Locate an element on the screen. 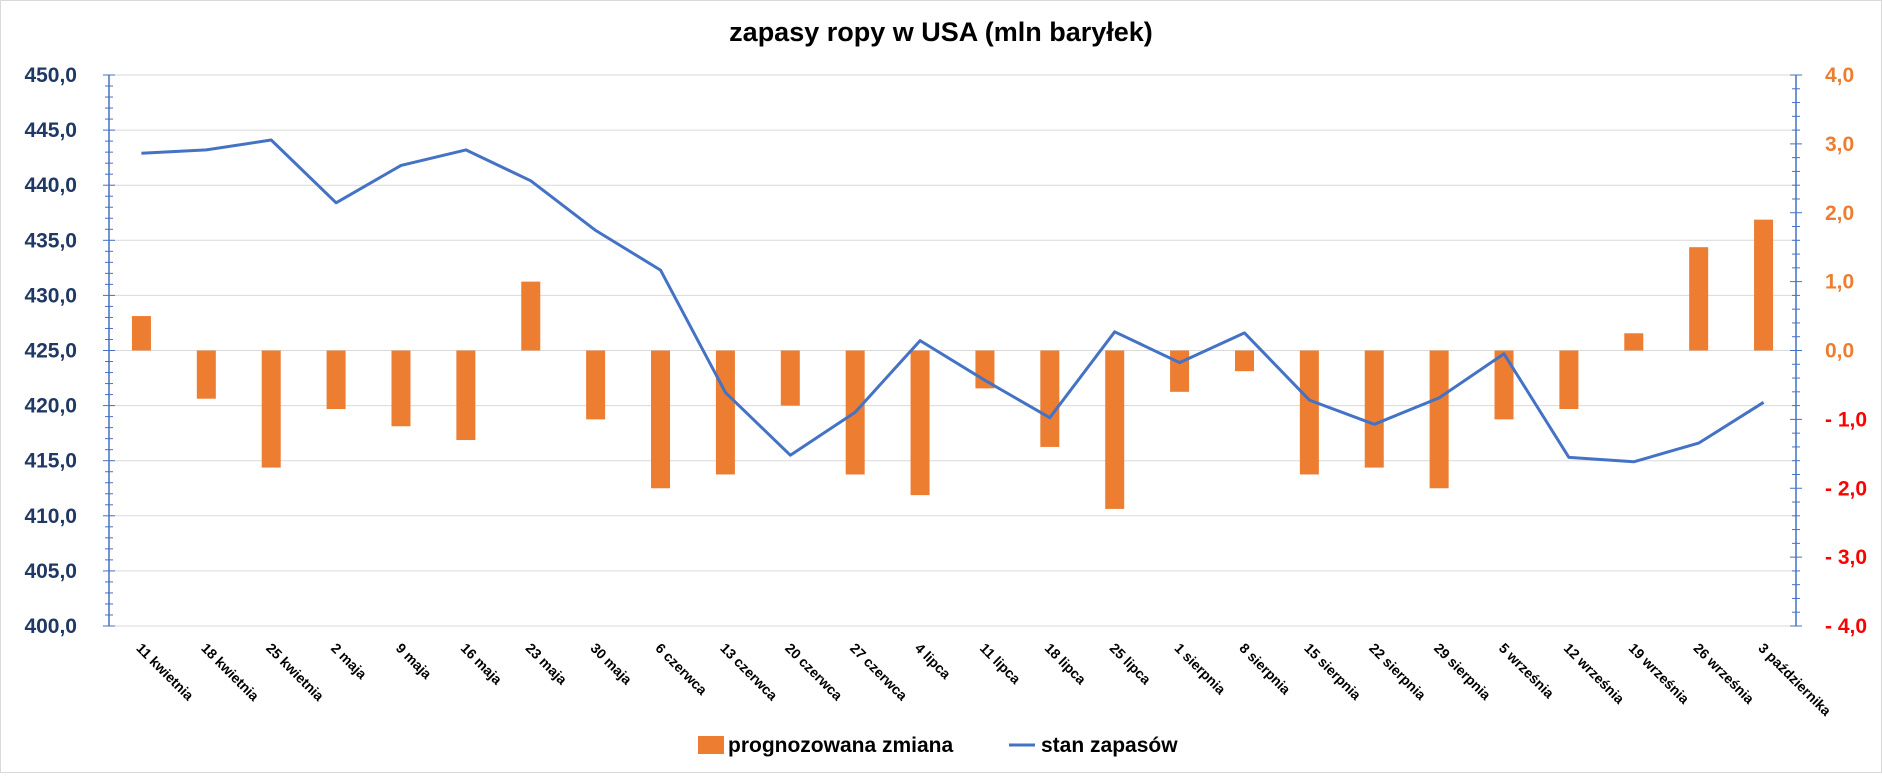 This screenshot has height=777, width=1882. x-tick-label: 6 czerwca is located at coordinates (681, 669).